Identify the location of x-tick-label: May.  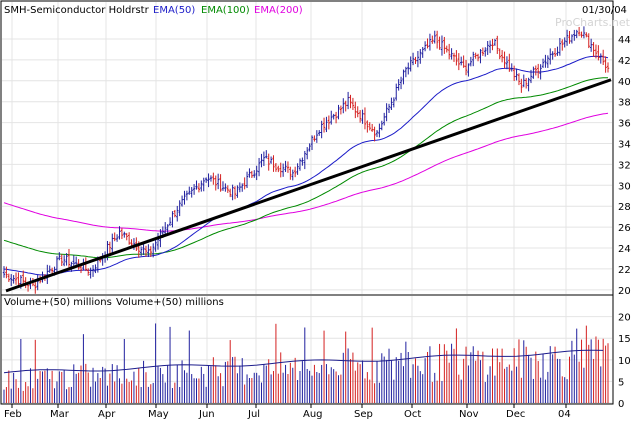
(158, 414).